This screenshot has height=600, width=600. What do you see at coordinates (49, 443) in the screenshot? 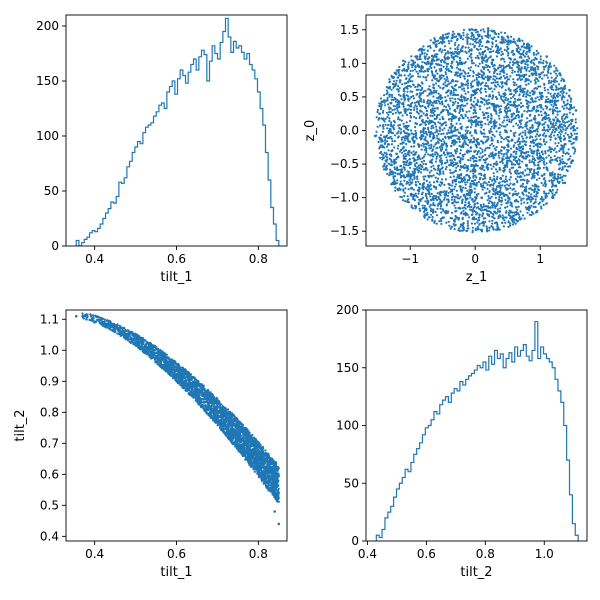
I see `y-tick-label: 0.7` at bounding box center [49, 443].